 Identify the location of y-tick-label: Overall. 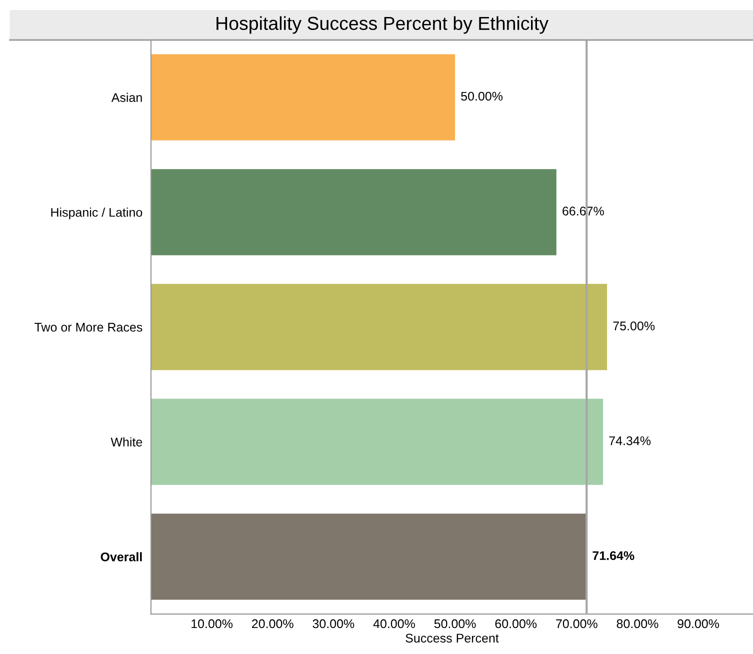
(121, 557).